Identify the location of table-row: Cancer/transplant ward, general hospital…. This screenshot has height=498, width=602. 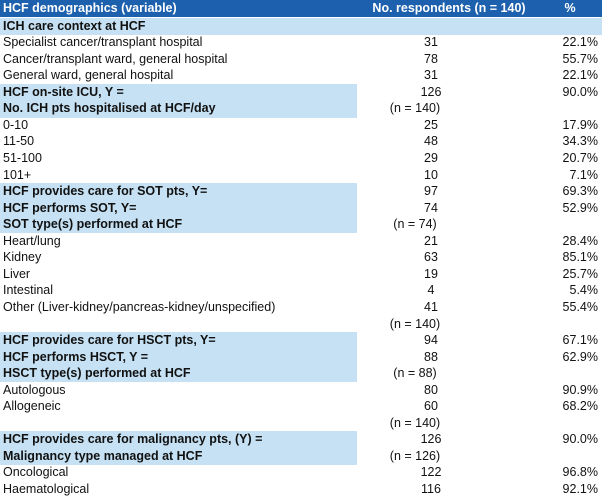
(301, 59).